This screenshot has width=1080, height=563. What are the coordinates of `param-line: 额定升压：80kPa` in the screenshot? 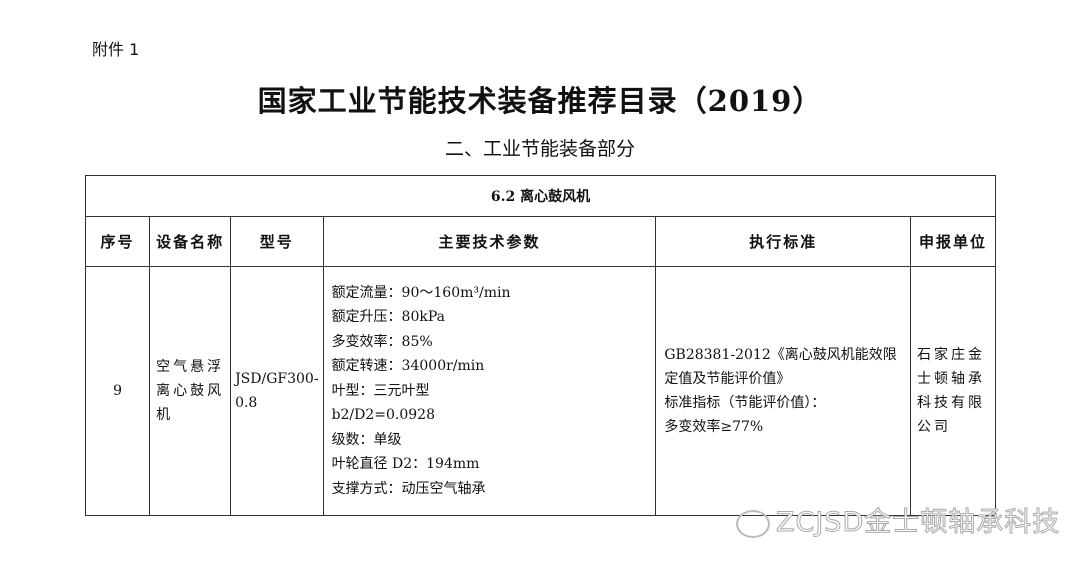 It's located at (388, 317).